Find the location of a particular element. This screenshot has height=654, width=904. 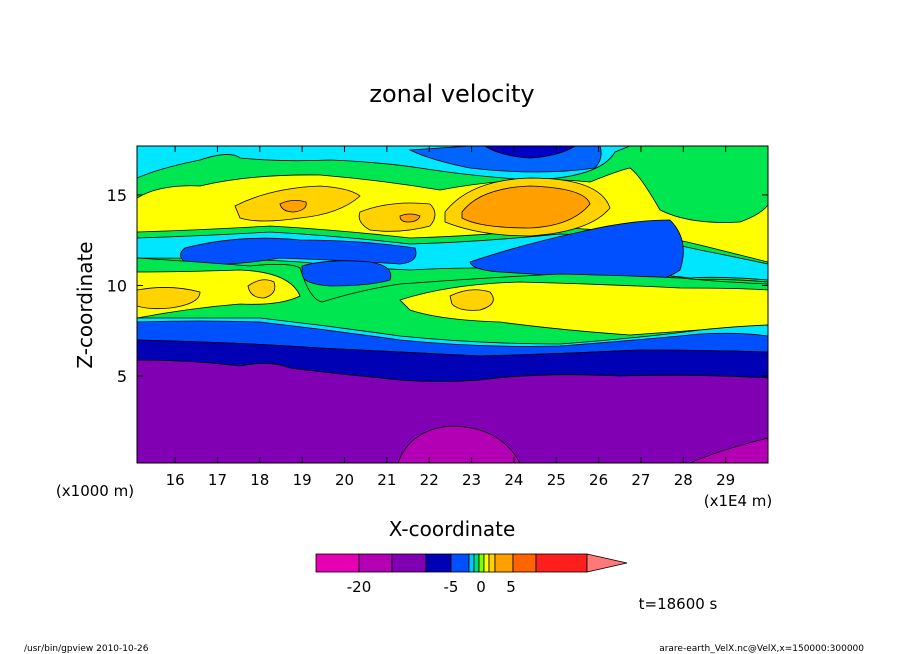

y-tick-label: 5 is located at coordinates (122, 376).